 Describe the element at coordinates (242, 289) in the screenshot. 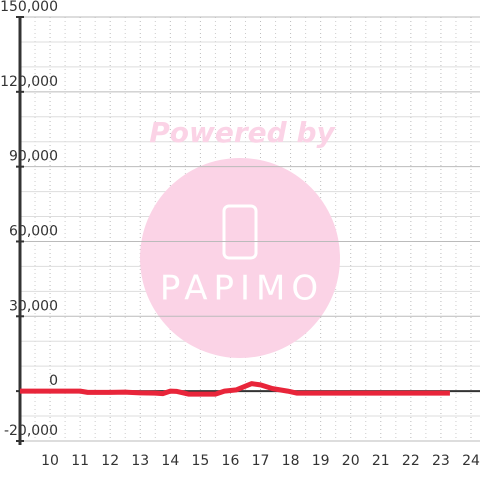

I see `watermark-logo: PAPIMO` at that location.